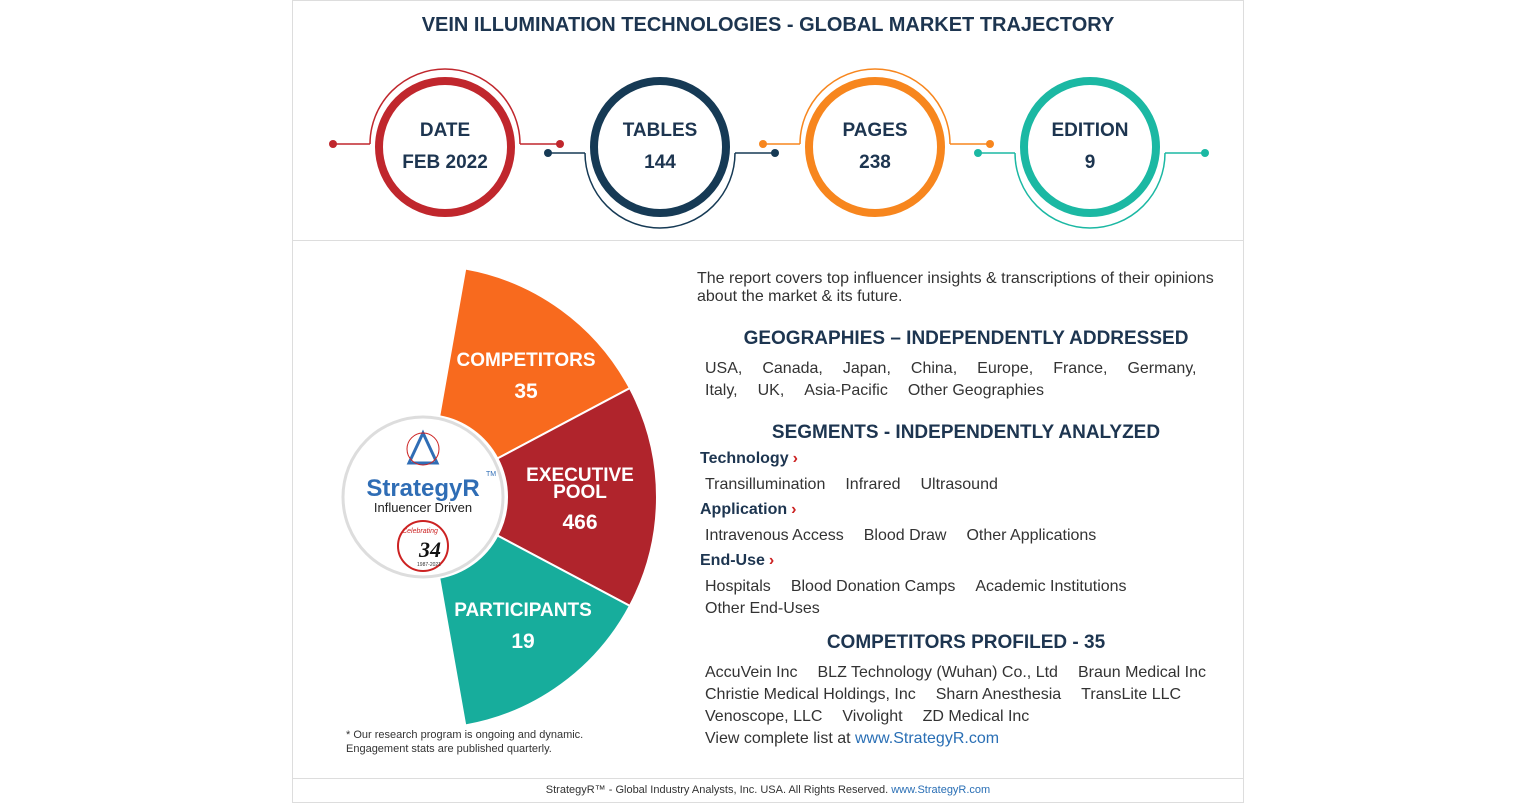 The image size is (1536, 803). Describe the element at coordinates (846, 390) in the screenshot. I see `geography: Asia-Pacific` at that location.